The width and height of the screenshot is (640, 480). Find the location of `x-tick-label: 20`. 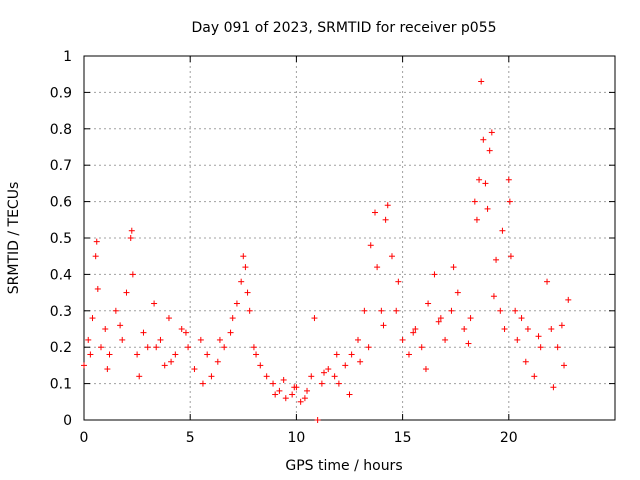

x-tick-label: 20 is located at coordinates (509, 438).